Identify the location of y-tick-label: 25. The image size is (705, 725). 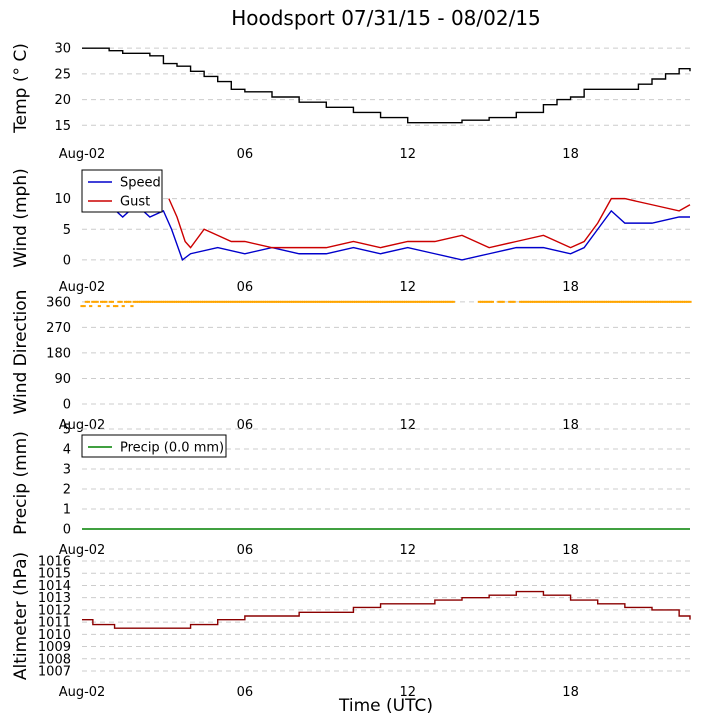
(62, 74).